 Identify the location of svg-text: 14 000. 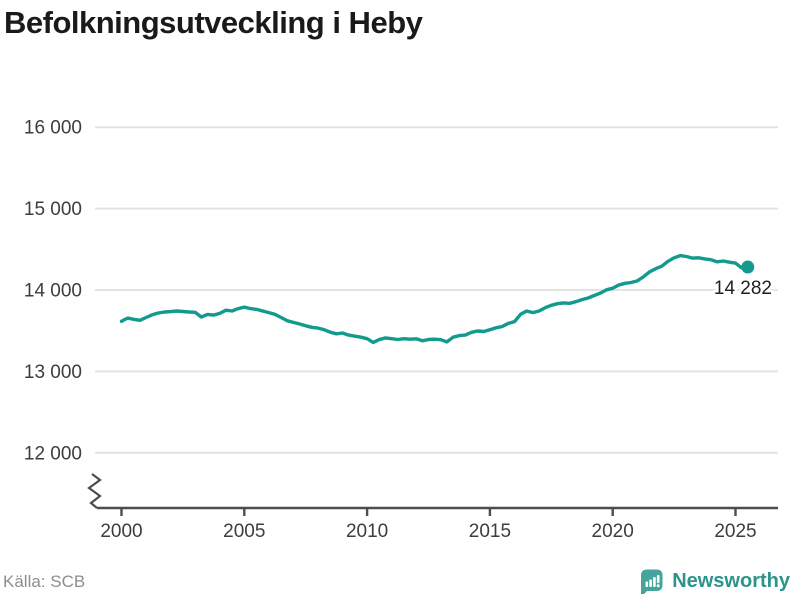
(53, 291).